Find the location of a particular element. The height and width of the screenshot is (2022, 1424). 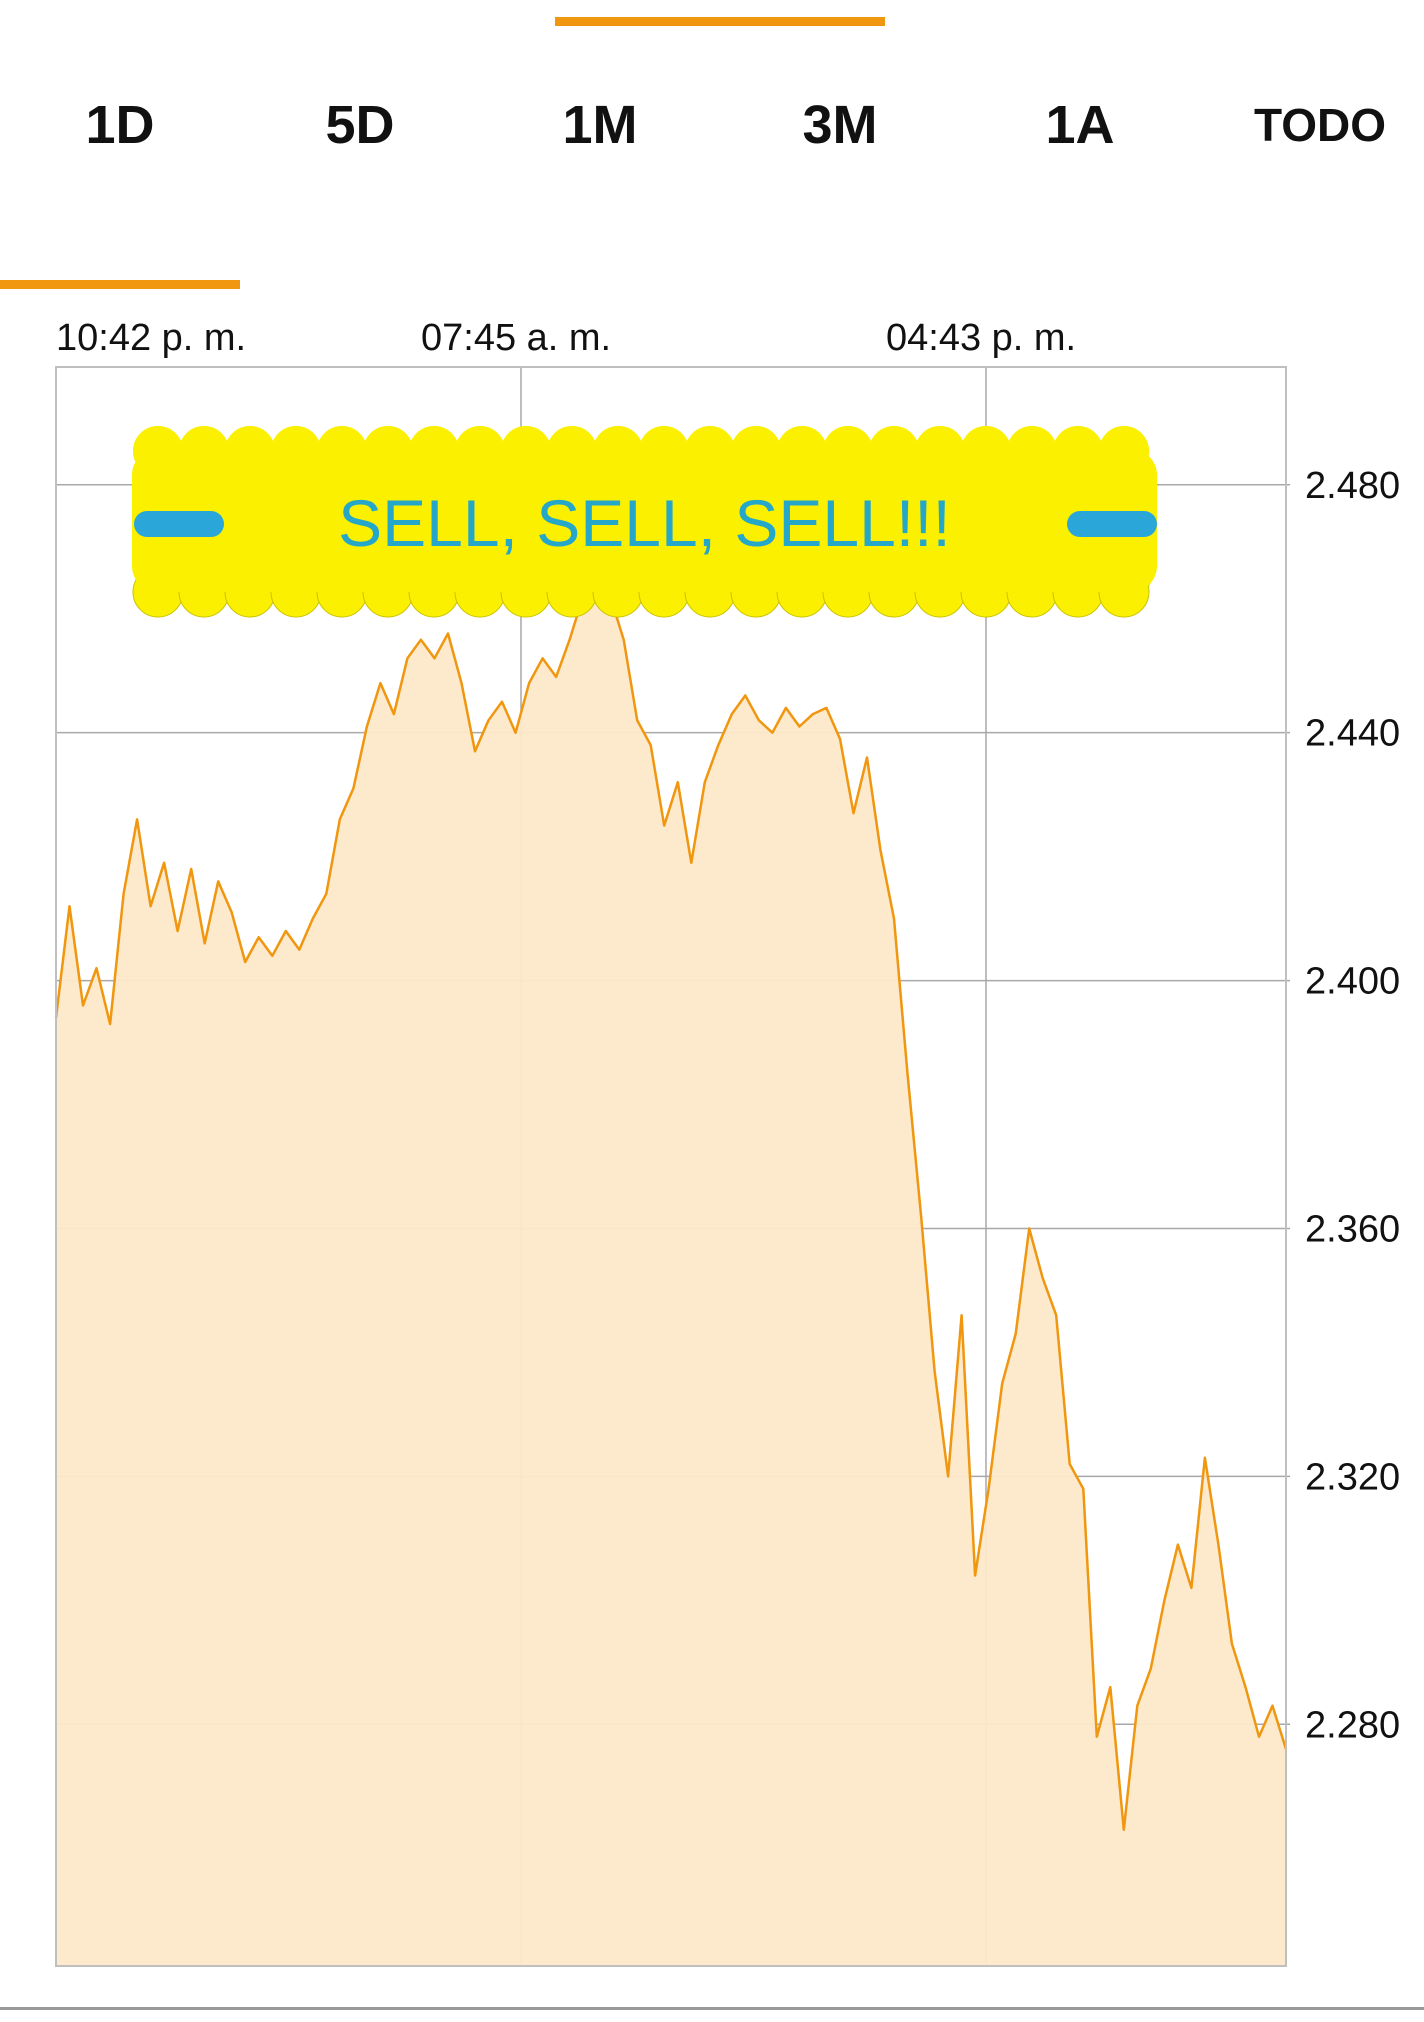

x-tick-label: 07:45 a. m. is located at coordinates (516, 338).